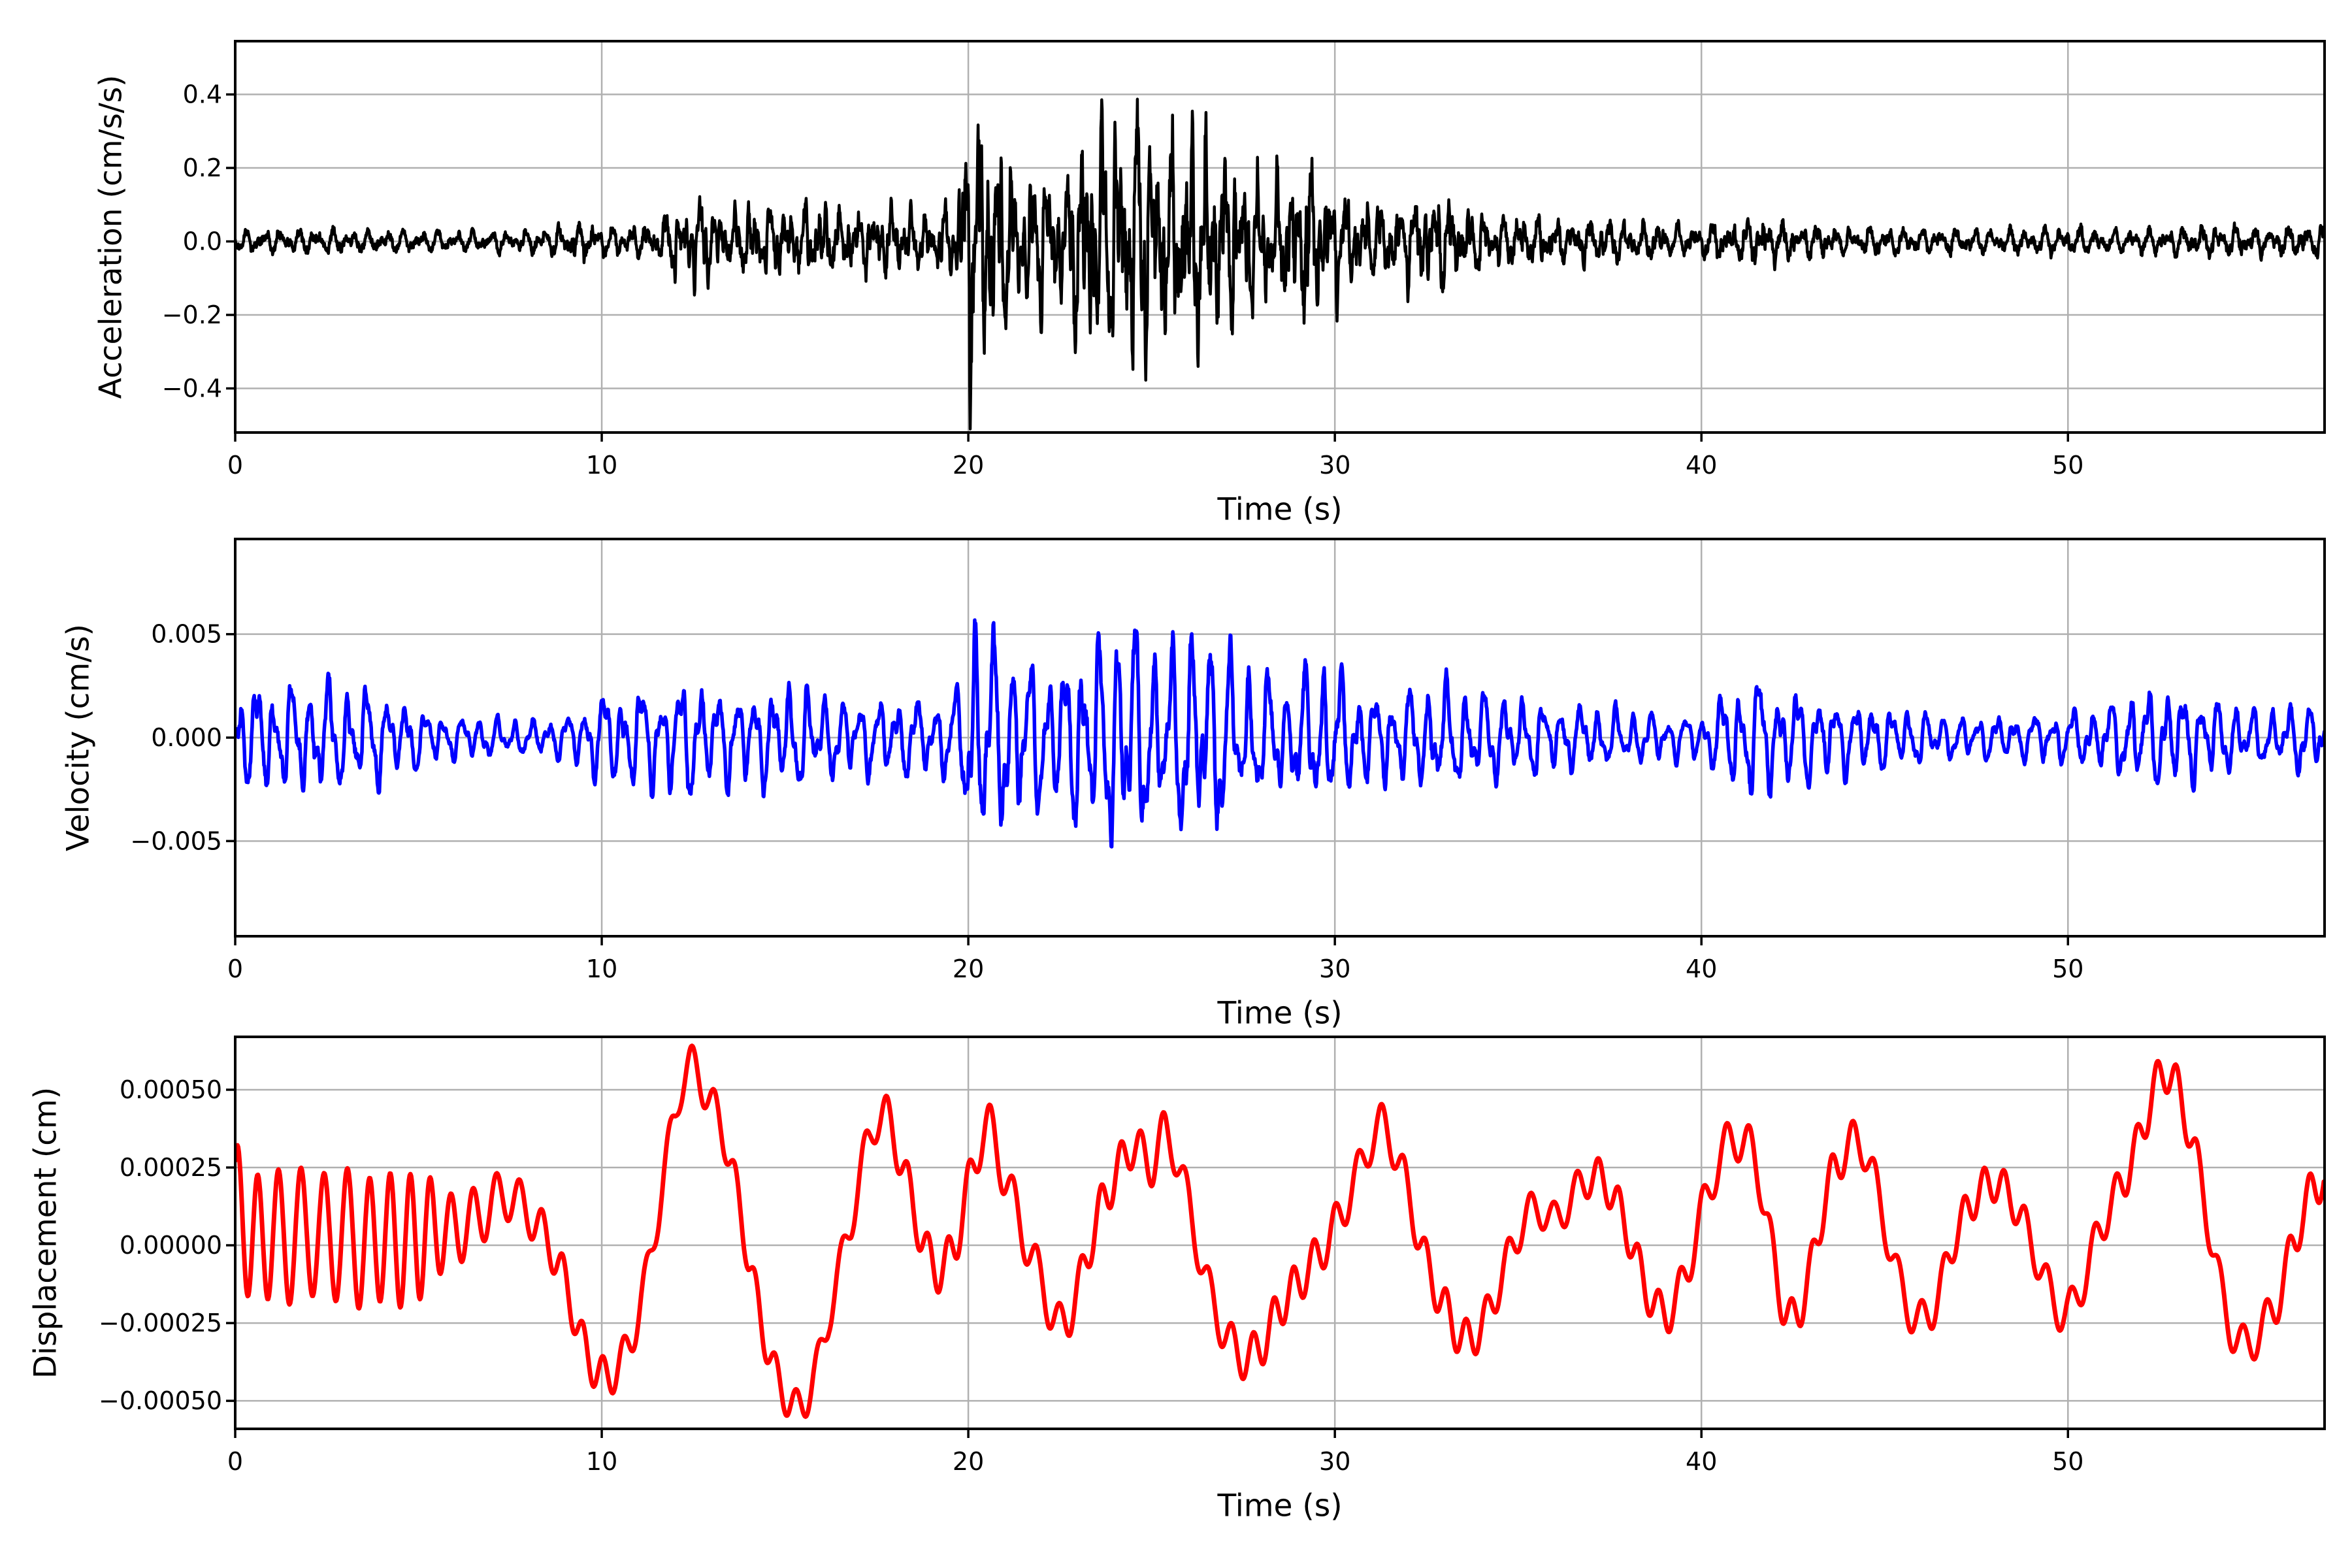  I want to click on y-tick-label: 0.005, so click(186, 634).